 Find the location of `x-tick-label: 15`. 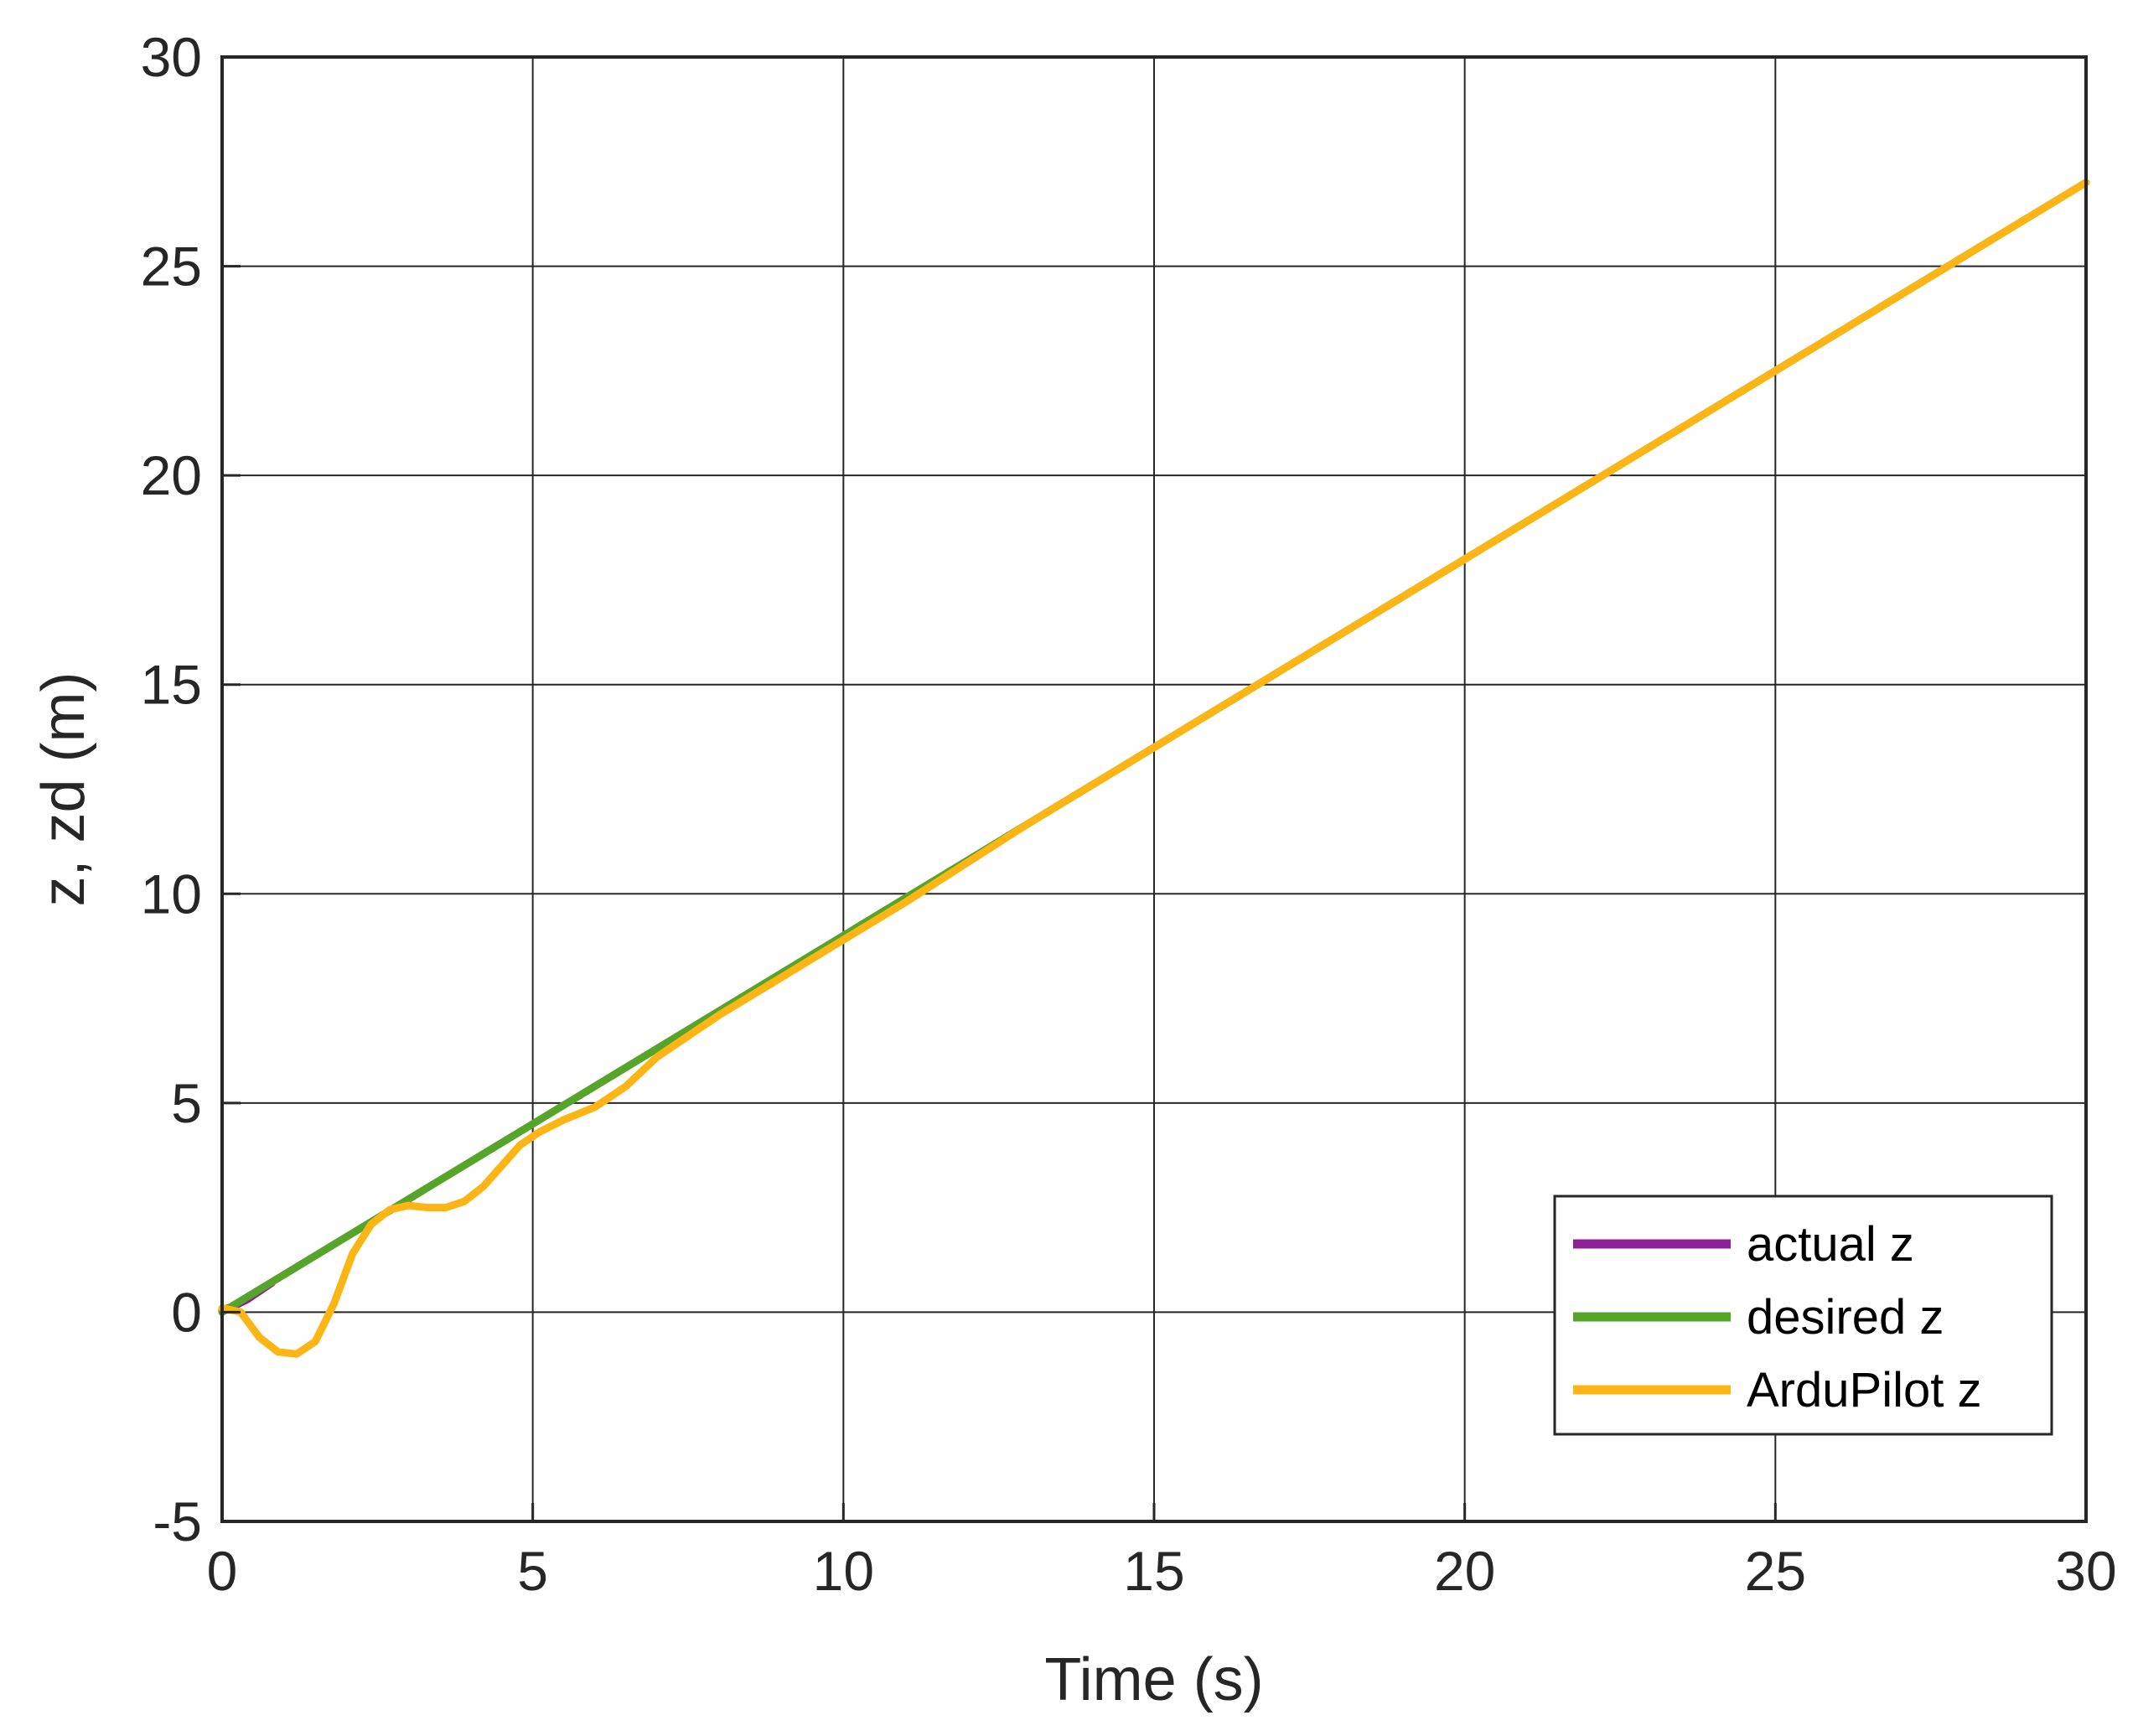

x-tick-label: 15 is located at coordinates (1153, 1571).